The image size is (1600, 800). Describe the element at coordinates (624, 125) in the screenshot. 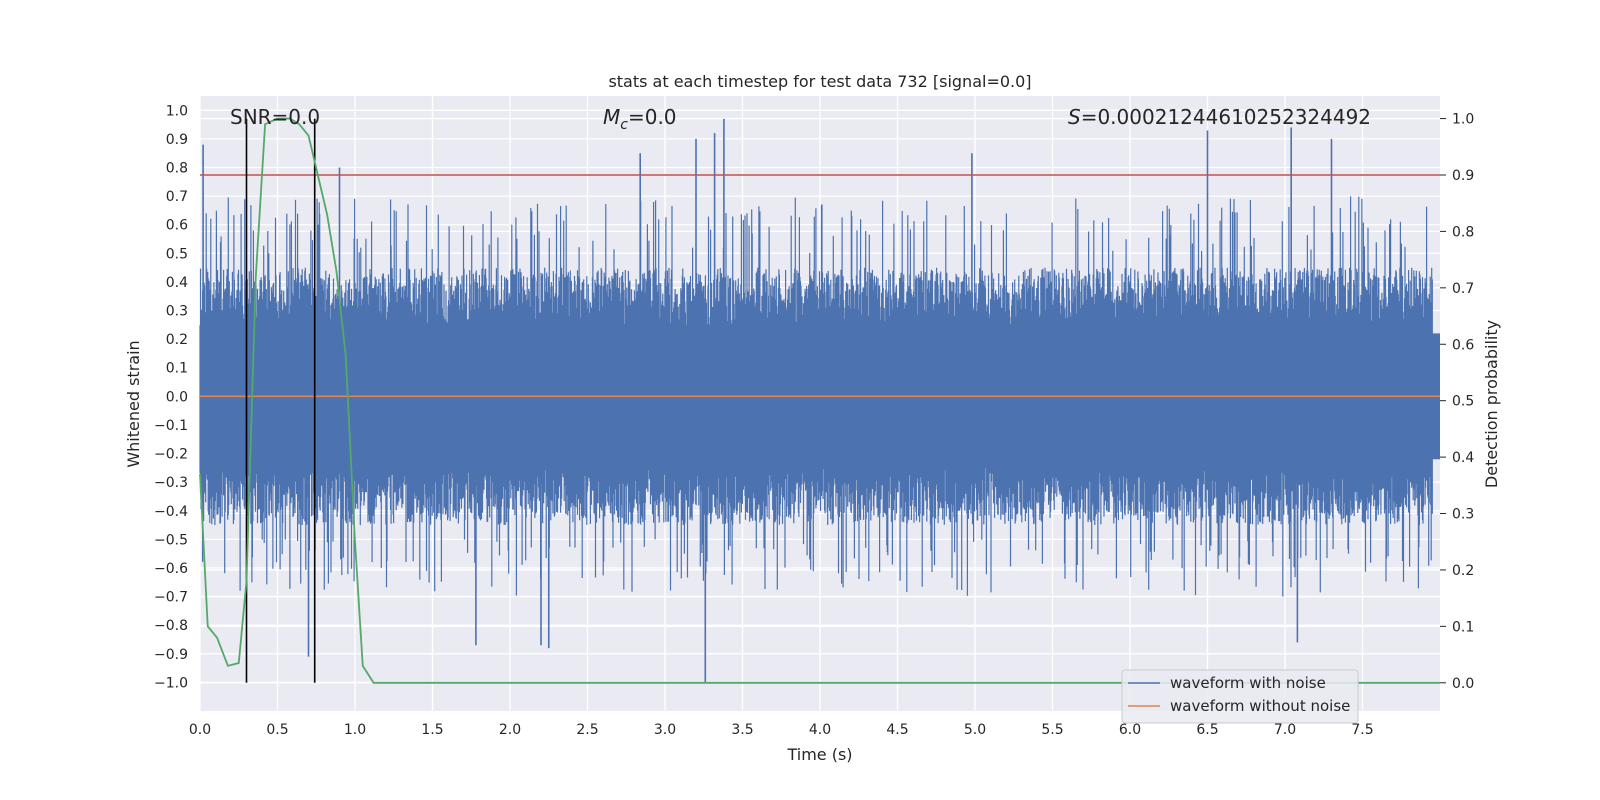

I see `annotation-chirp-mass-subscript: c` at that location.